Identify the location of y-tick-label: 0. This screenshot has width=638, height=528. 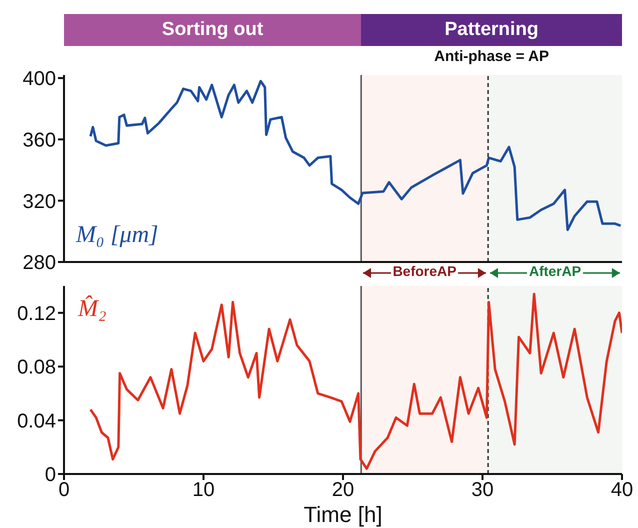
(50, 475).